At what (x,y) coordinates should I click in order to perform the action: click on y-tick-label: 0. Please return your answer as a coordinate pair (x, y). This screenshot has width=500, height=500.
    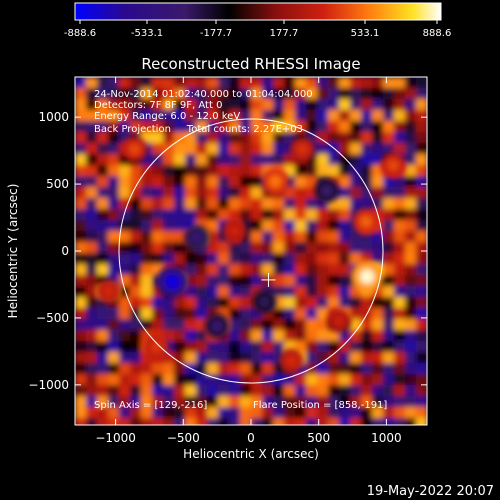
    Looking at the image, I should click on (65, 251).